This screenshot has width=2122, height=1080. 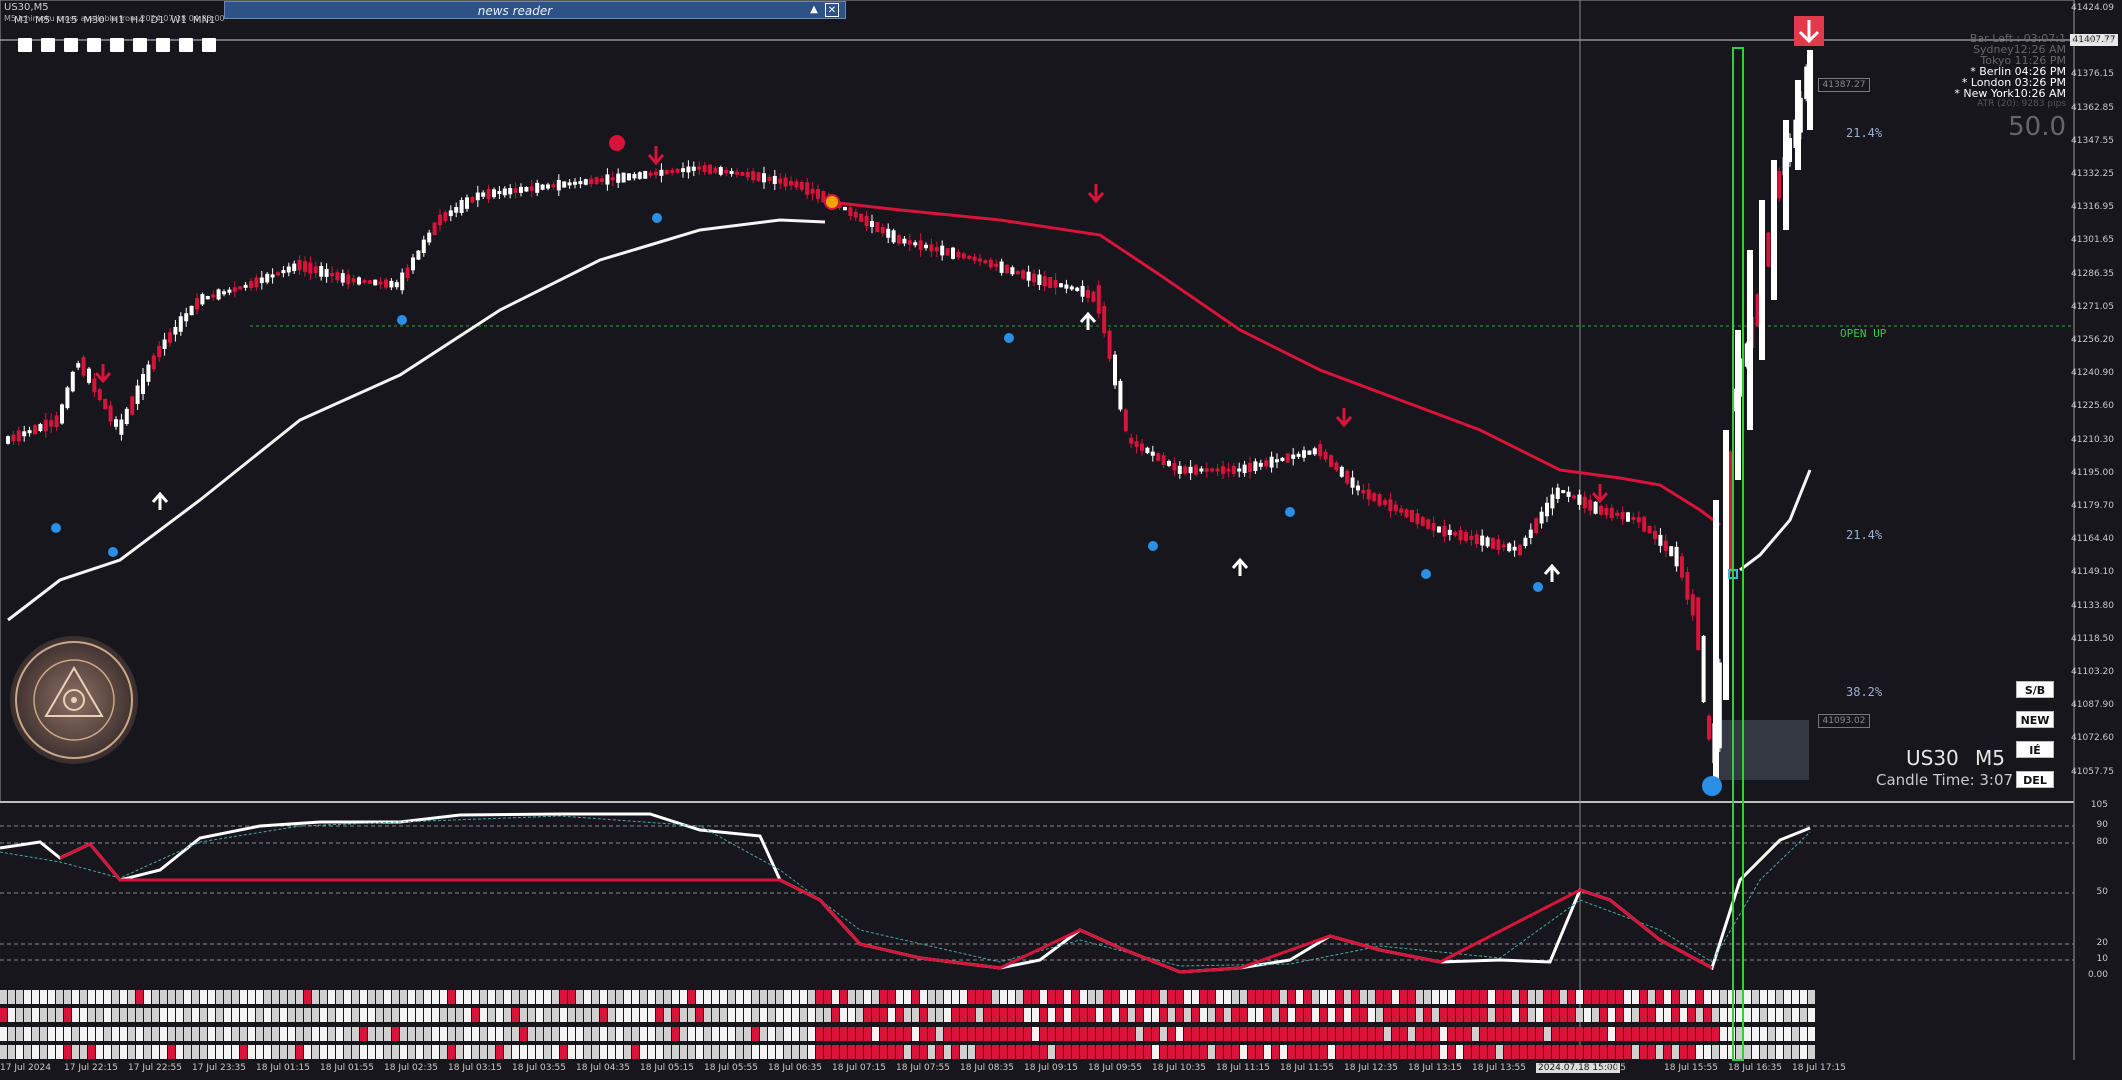 I want to click on new-button: NEW, so click(x=2035, y=719).